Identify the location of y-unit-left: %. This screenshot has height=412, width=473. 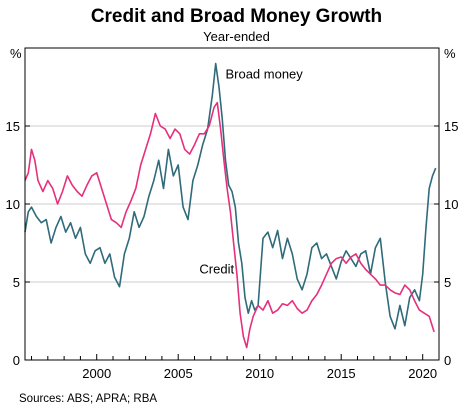
(16, 53).